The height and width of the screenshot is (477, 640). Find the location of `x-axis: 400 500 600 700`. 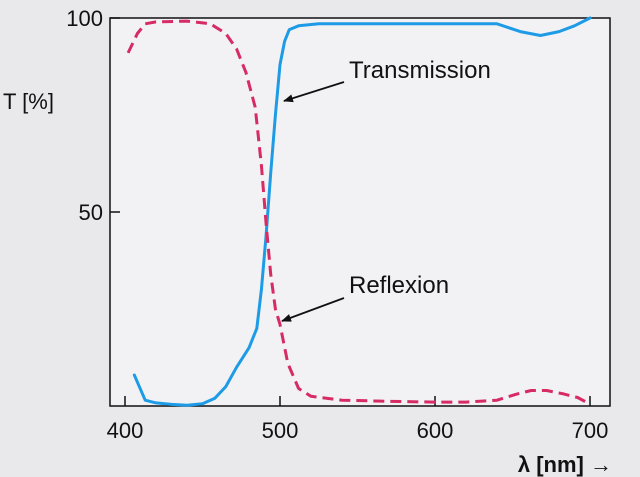

x-axis: 400 500 600 700 is located at coordinates (358, 419).